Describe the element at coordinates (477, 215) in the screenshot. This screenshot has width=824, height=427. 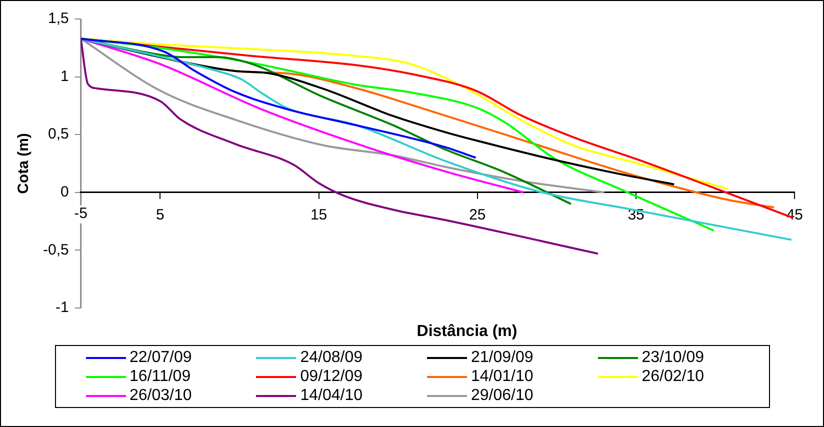
I see `x-tick-label: 25` at that location.